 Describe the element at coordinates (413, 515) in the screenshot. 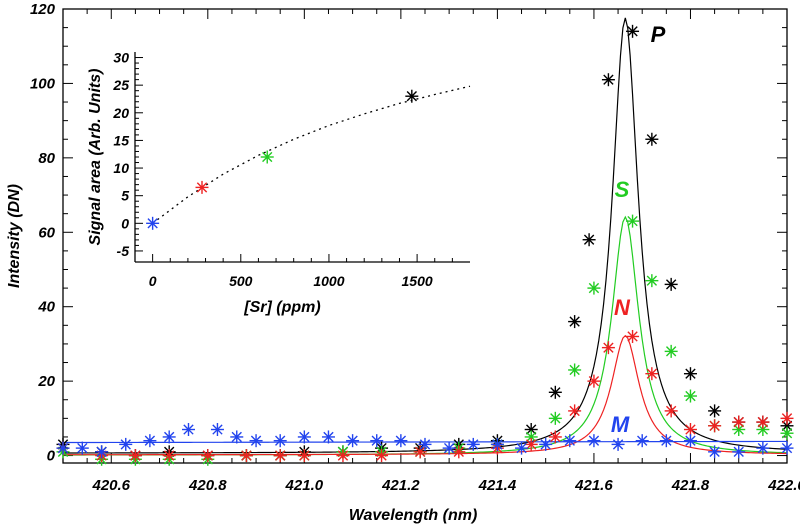

I see `x-axis-label: Wavelength (nm)` at that location.